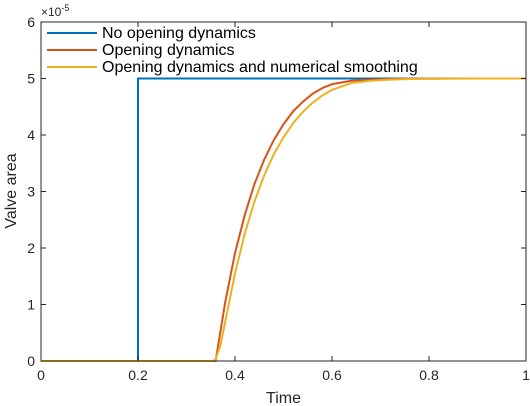 The width and height of the screenshot is (530, 406). What do you see at coordinates (332, 375) in the screenshot?
I see `x-tick-label: 0.6` at bounding box center [332, 375].